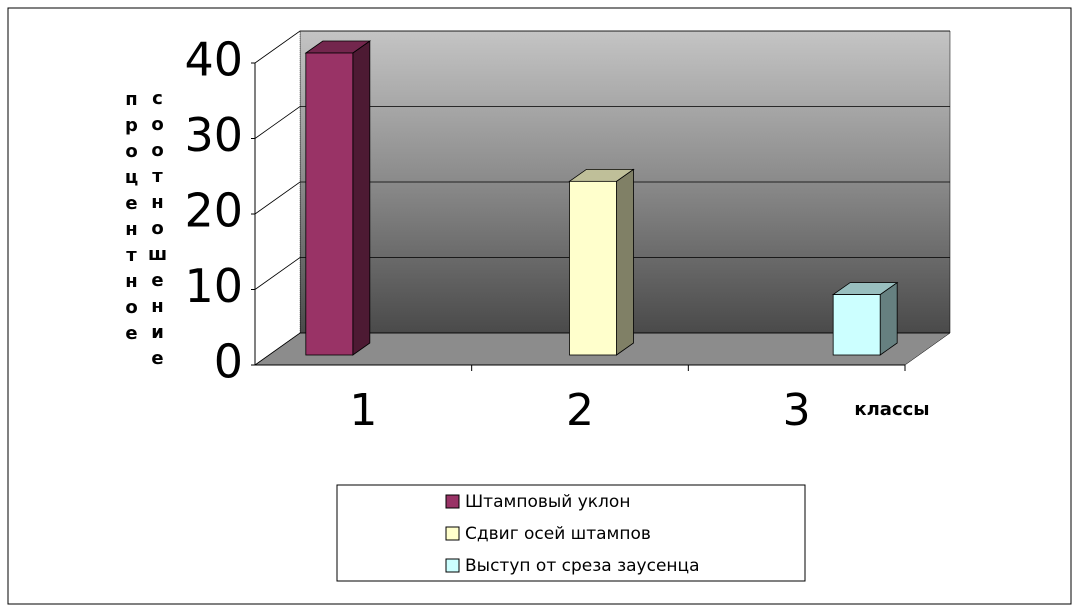 Image resolution: width=1080 pixels, height=612 pixels. Describe the element at coordinates (213, 60) in the screenshot. I see `y-tick-label: 40` at that location.